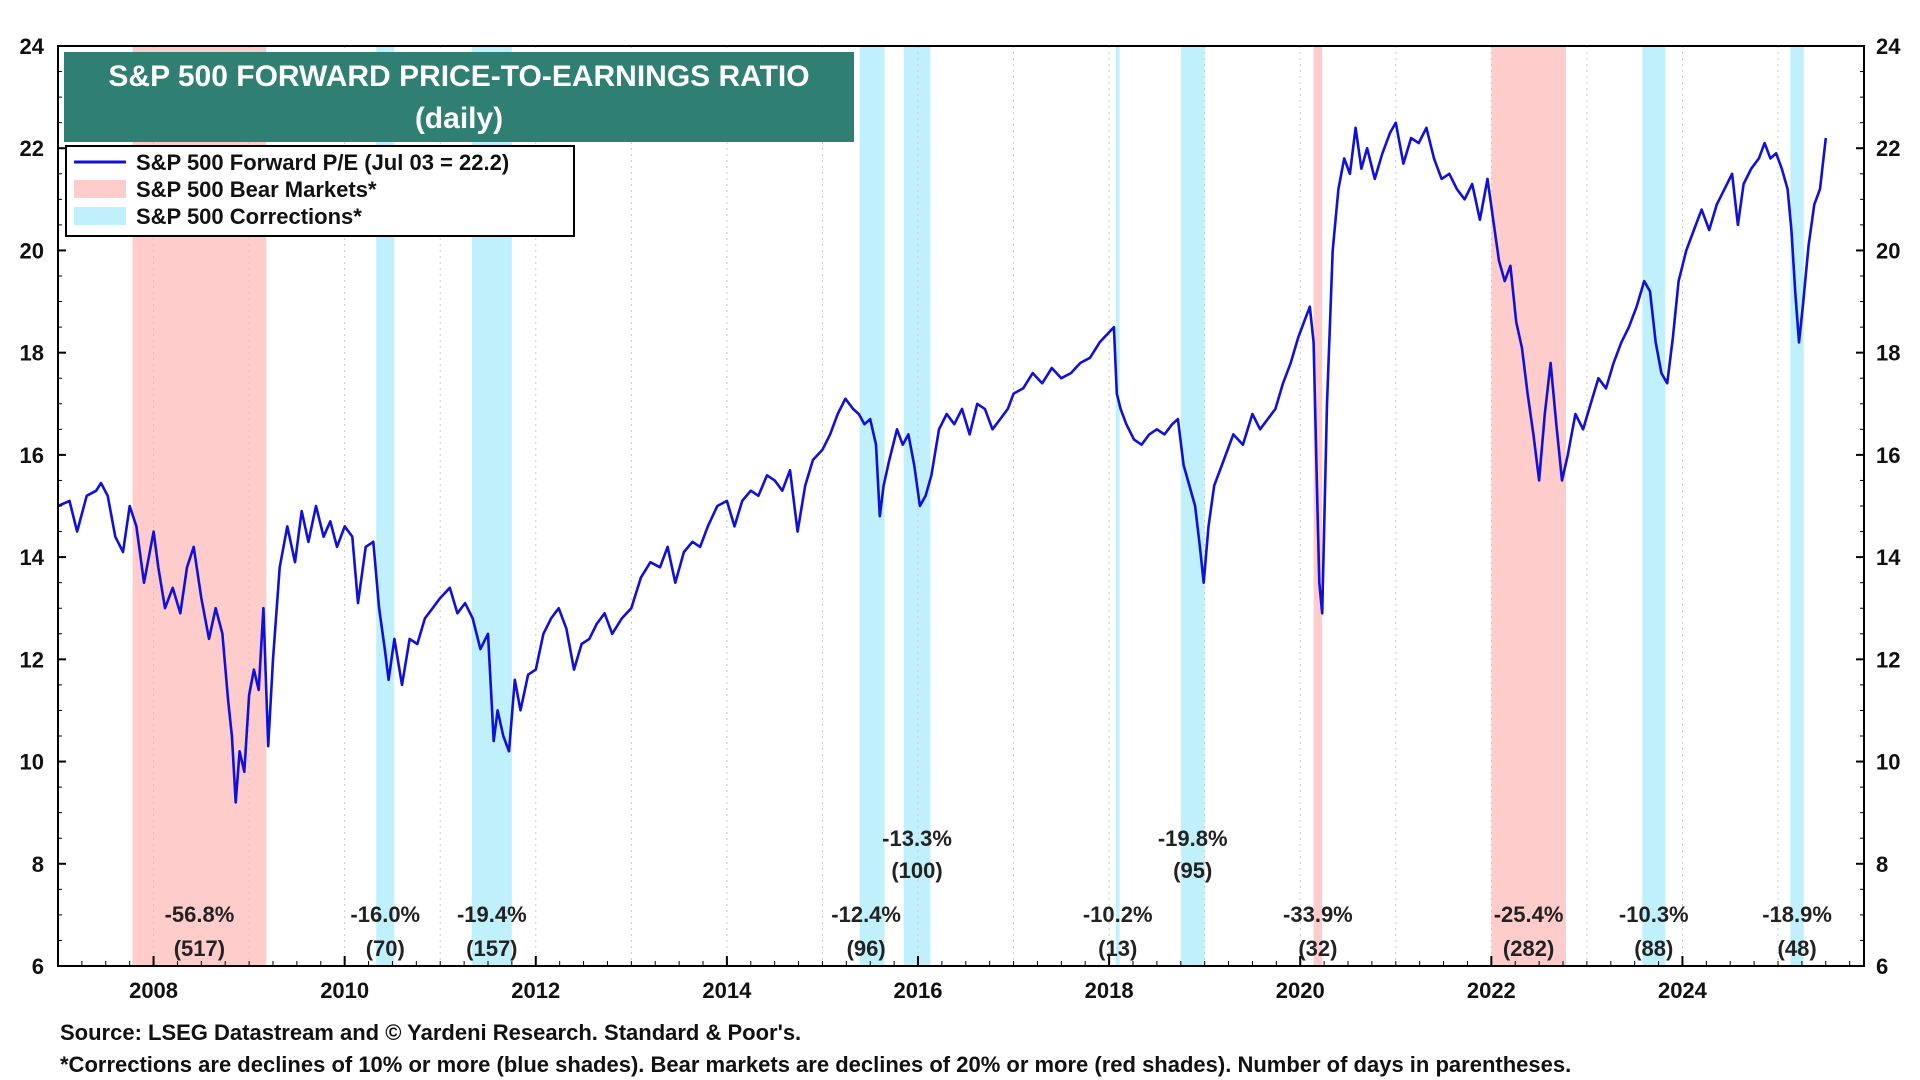  Describe the element at coordinates (385, 948) in the screenshot. I see `annotation-days-1: (70)` at that location.